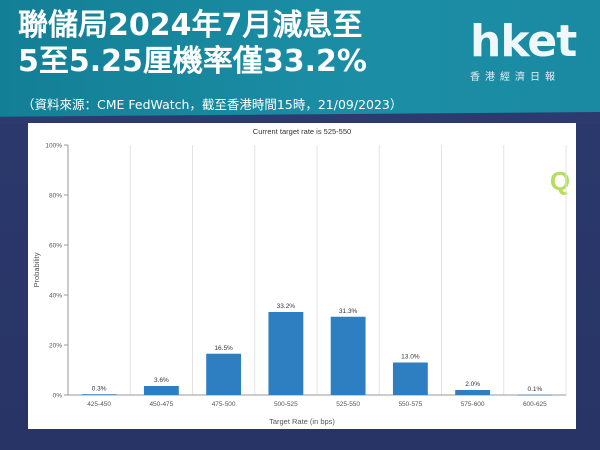  What do you see at coordinates (560, 181) in the screenshot?
I see `watermark-q-icon: Q` at bounding box center [560, 181].